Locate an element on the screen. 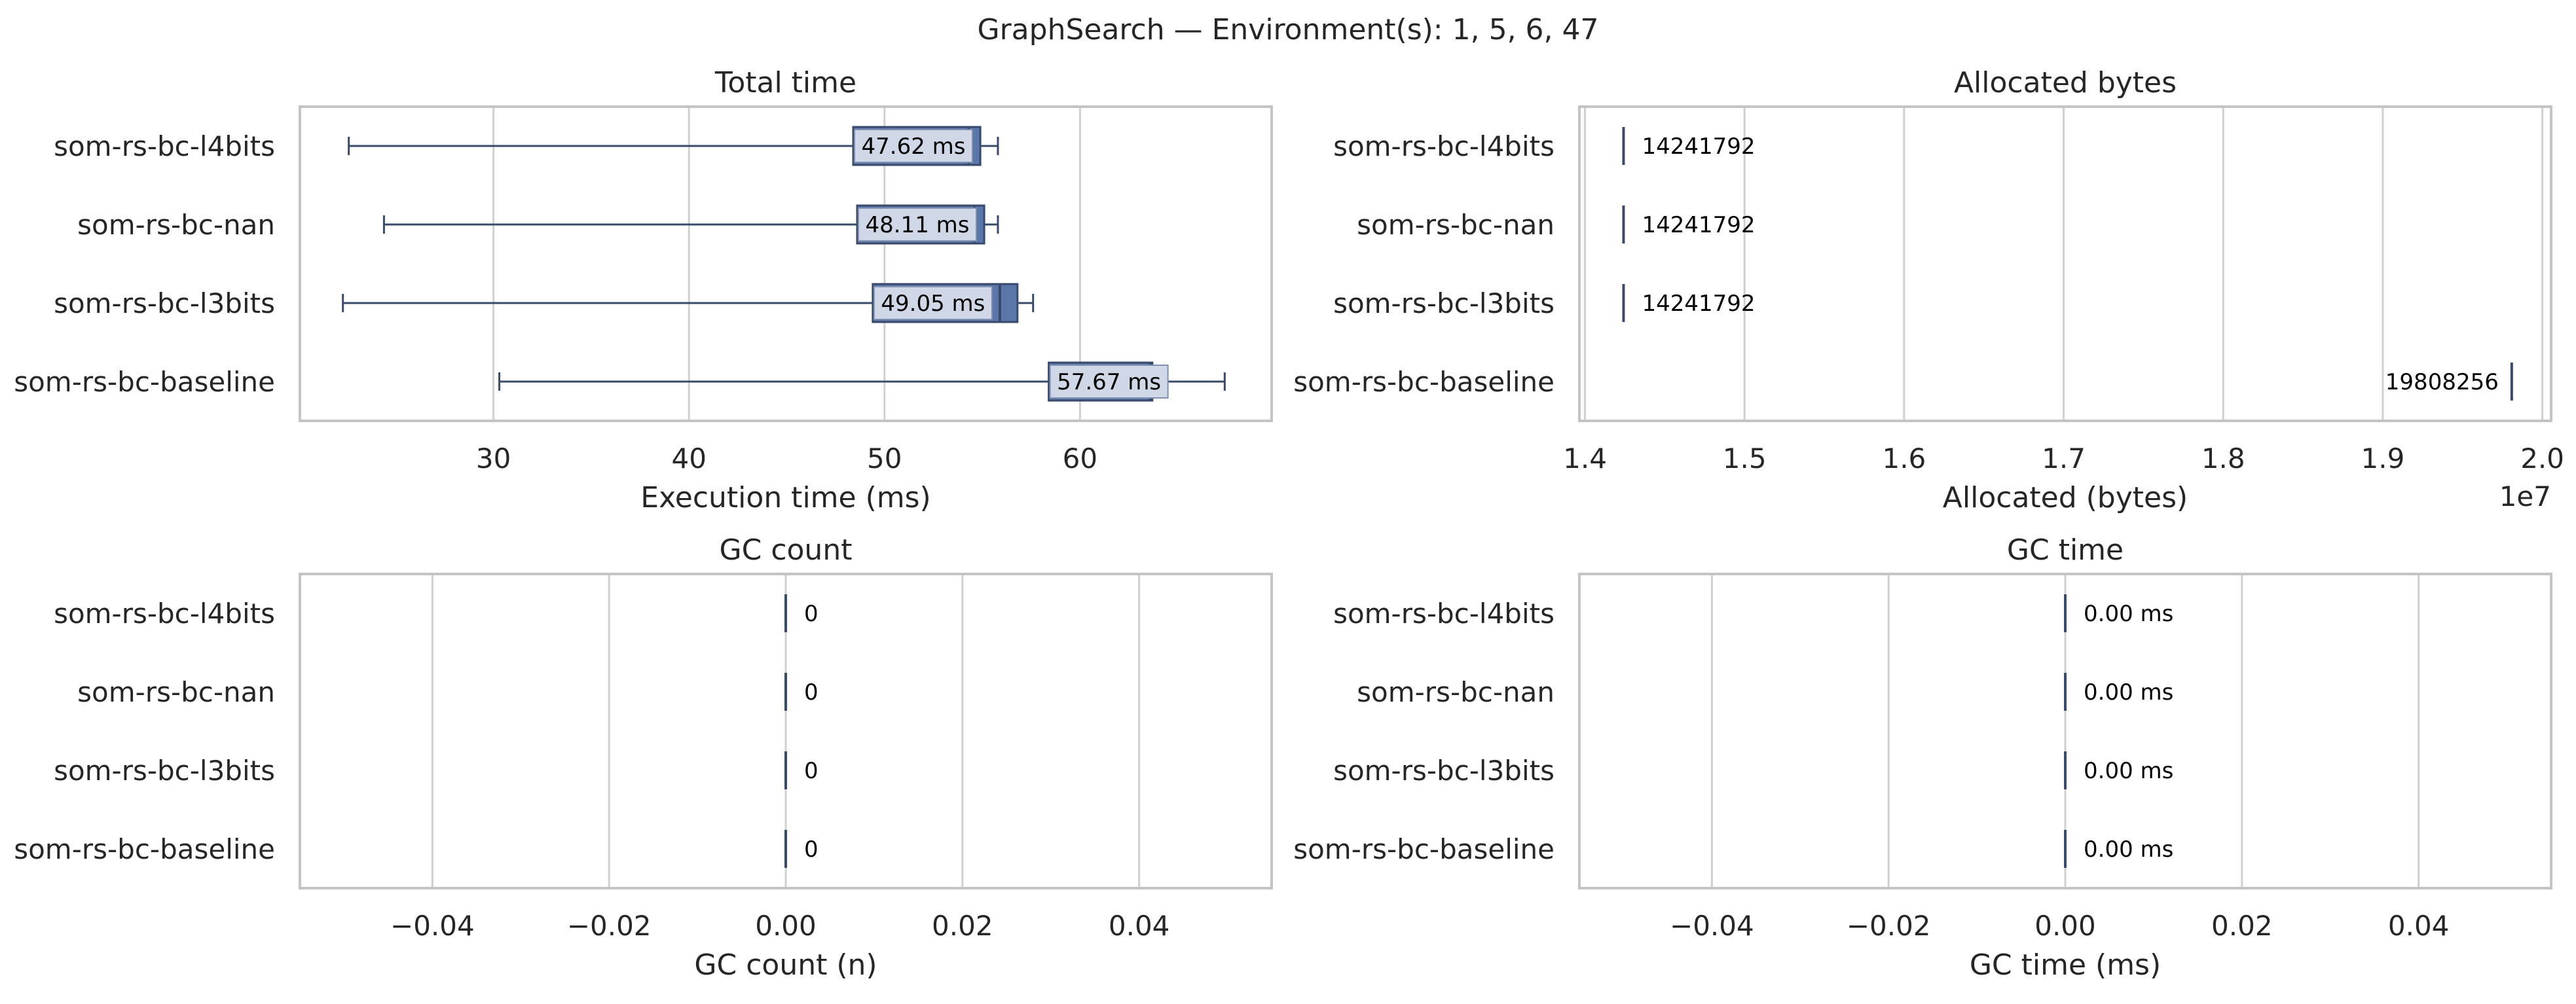 The image size is (2576, 1004). x-tick-label: 60 is located at coordinates (1080, 458).